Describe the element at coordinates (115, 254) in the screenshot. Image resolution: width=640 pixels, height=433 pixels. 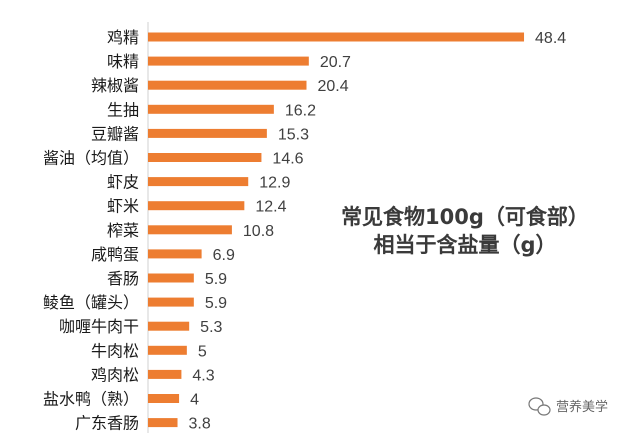
I see `category-label: 咸鸭蛋` at that location.